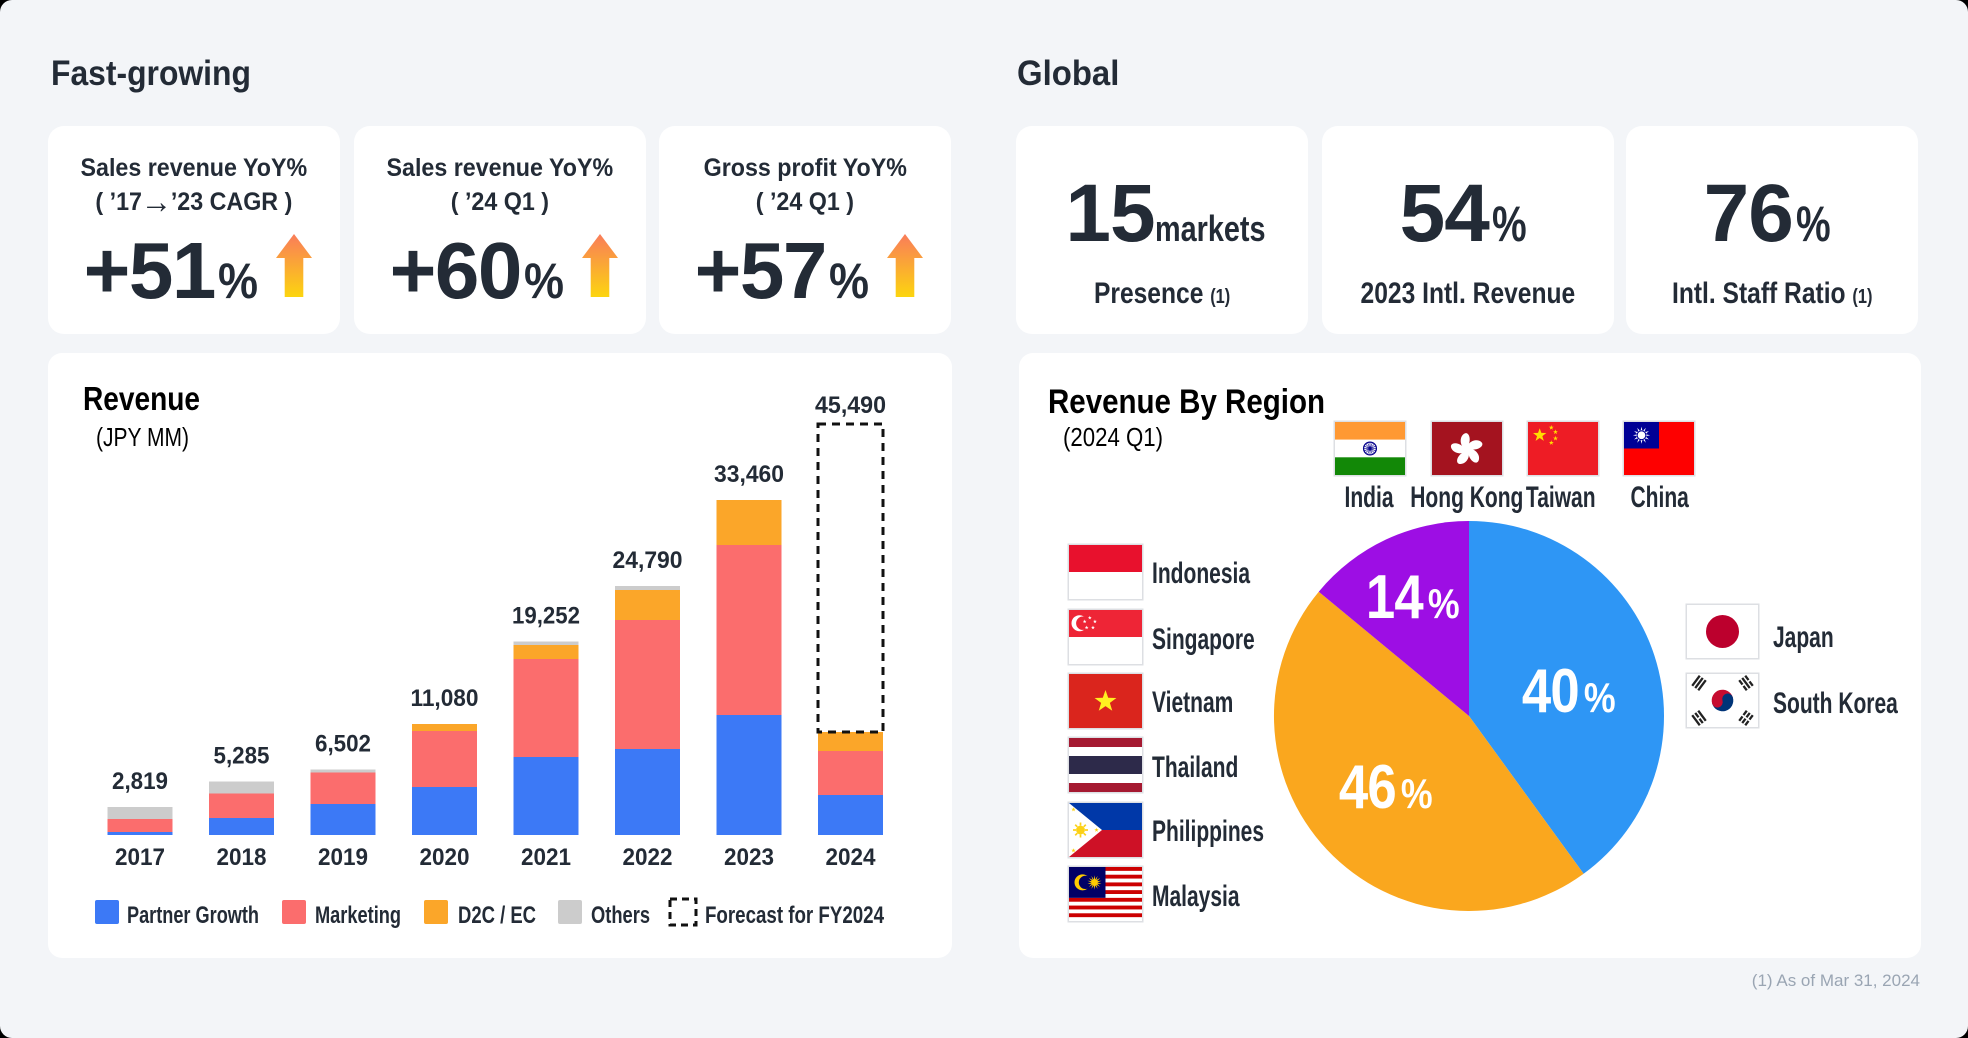 This screenshot has height=1038, width=1968. What do you see at coordinates (343, 857) in the screenshot?
I see `svg-text: 2019` at bounding box center [343, 857].